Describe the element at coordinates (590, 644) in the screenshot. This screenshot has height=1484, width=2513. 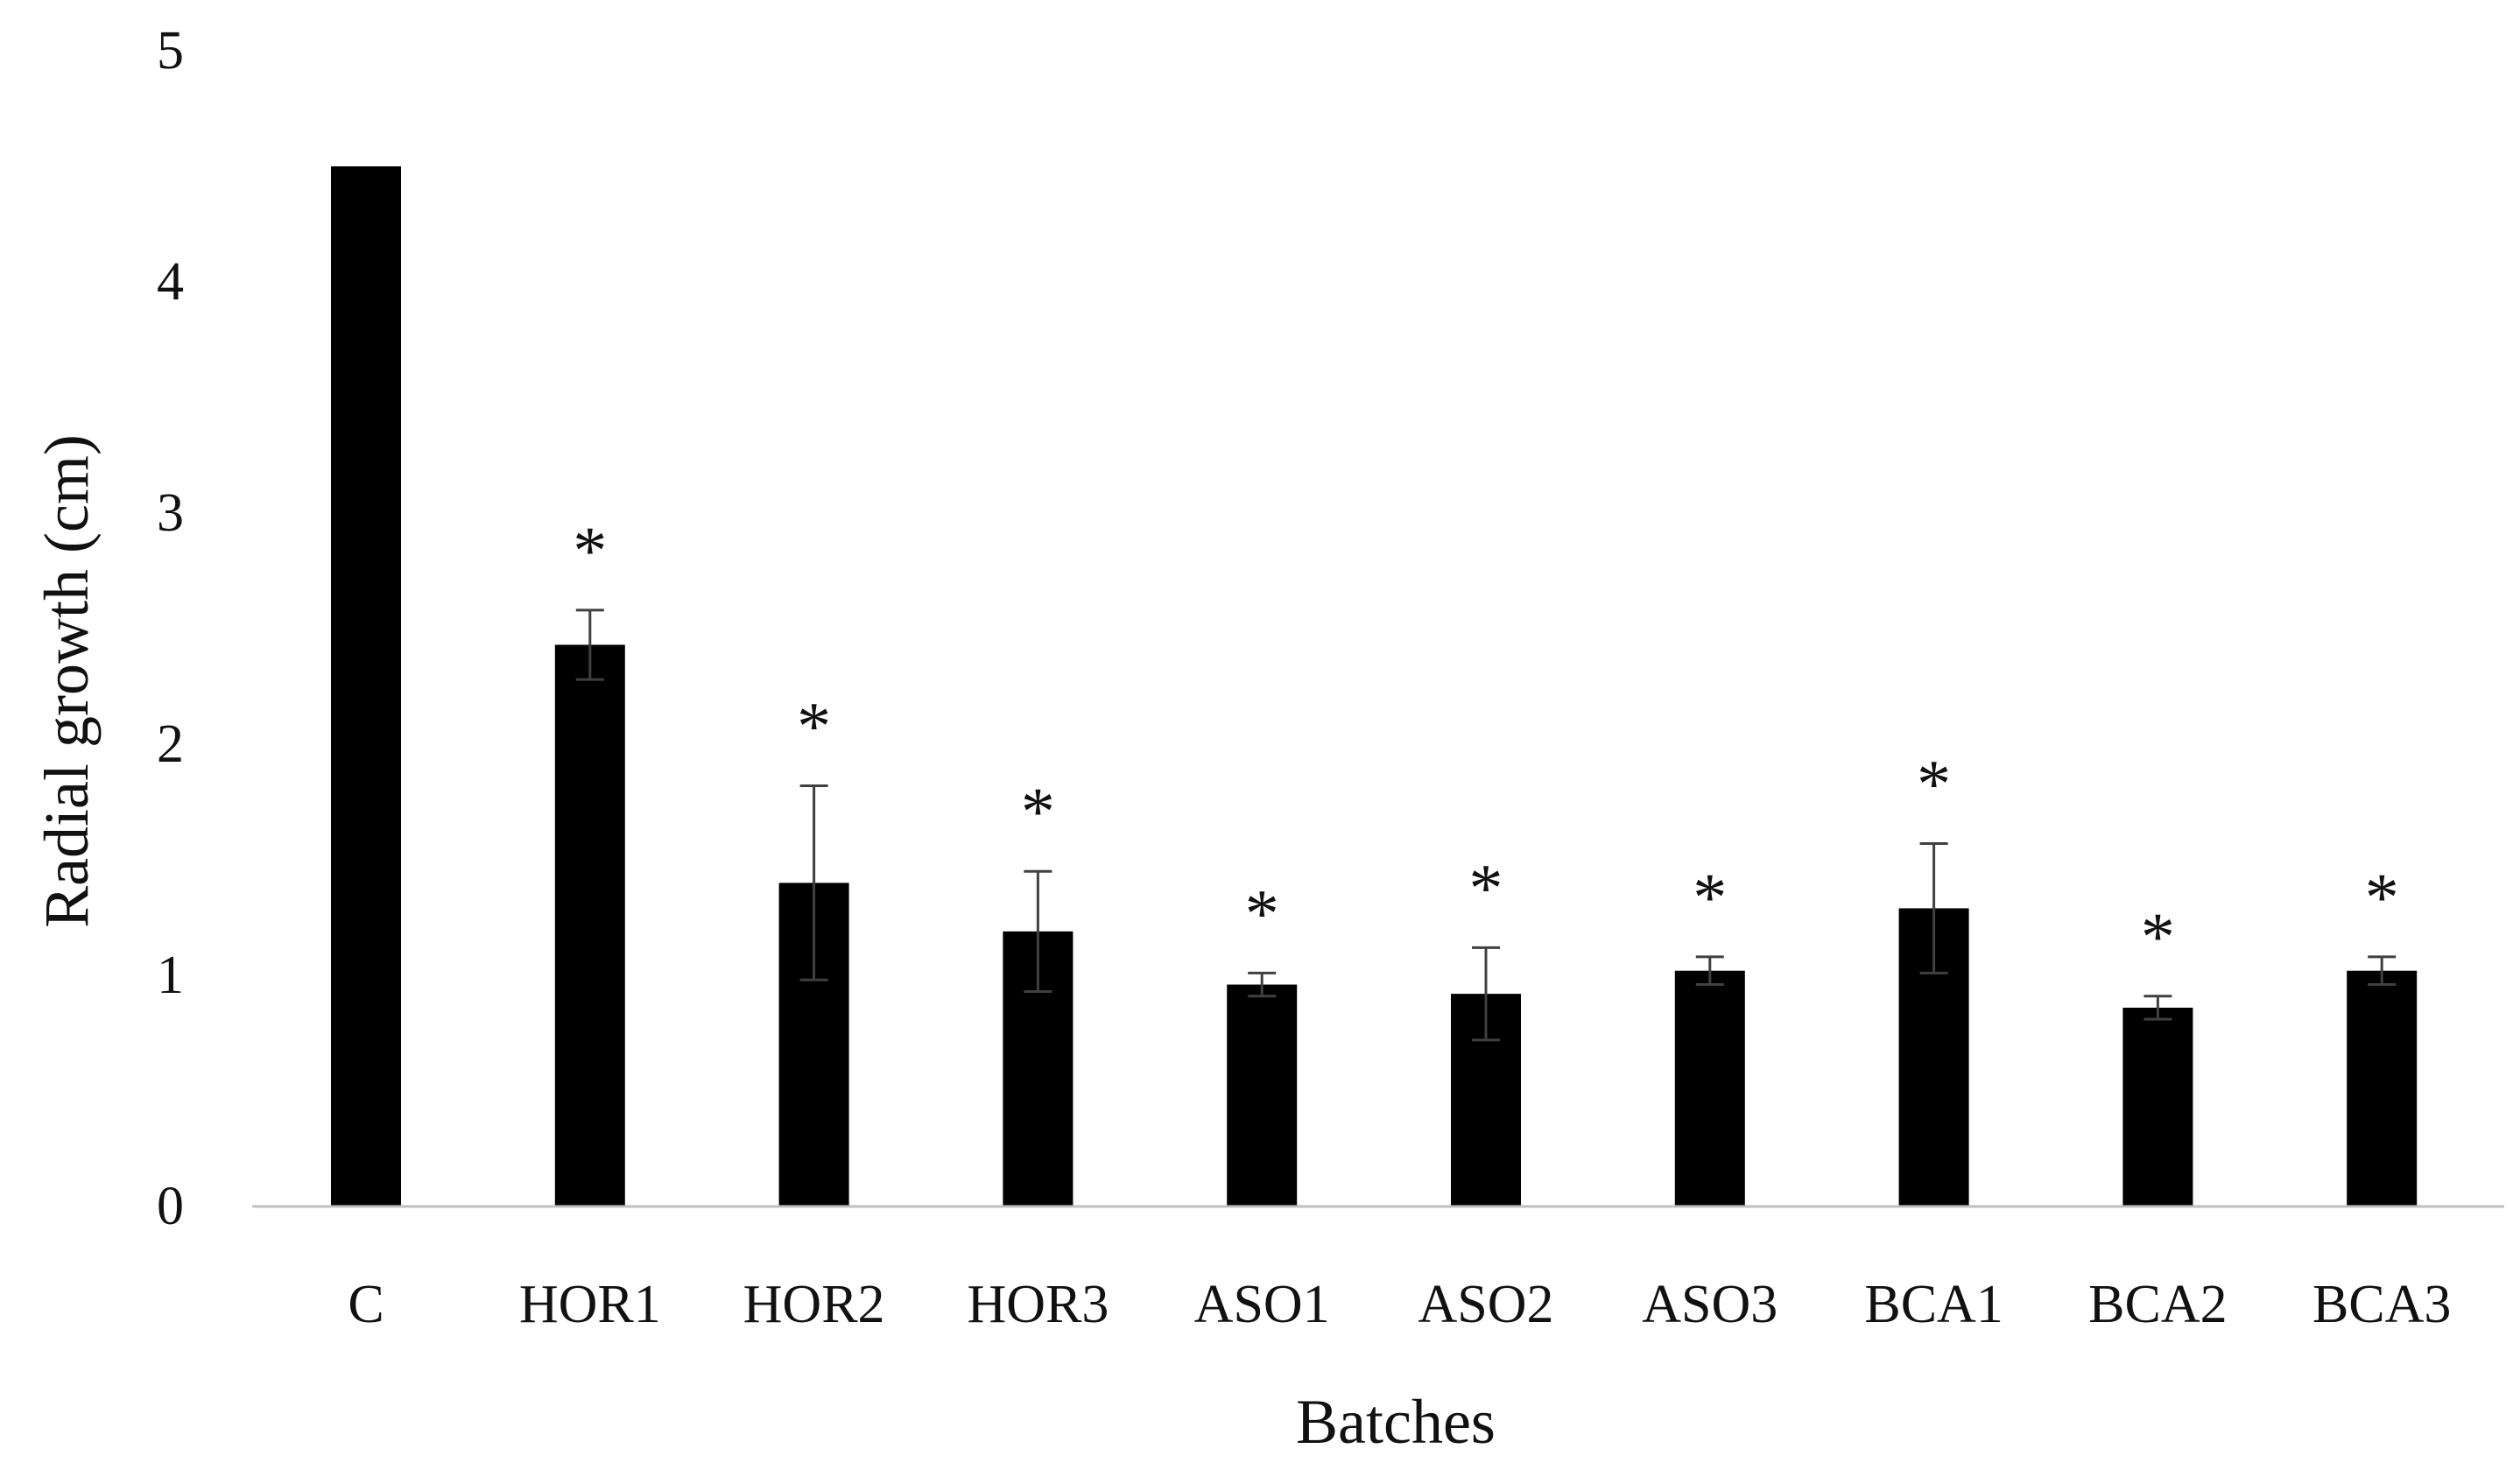
I see `error-bar-hor1` at that location.